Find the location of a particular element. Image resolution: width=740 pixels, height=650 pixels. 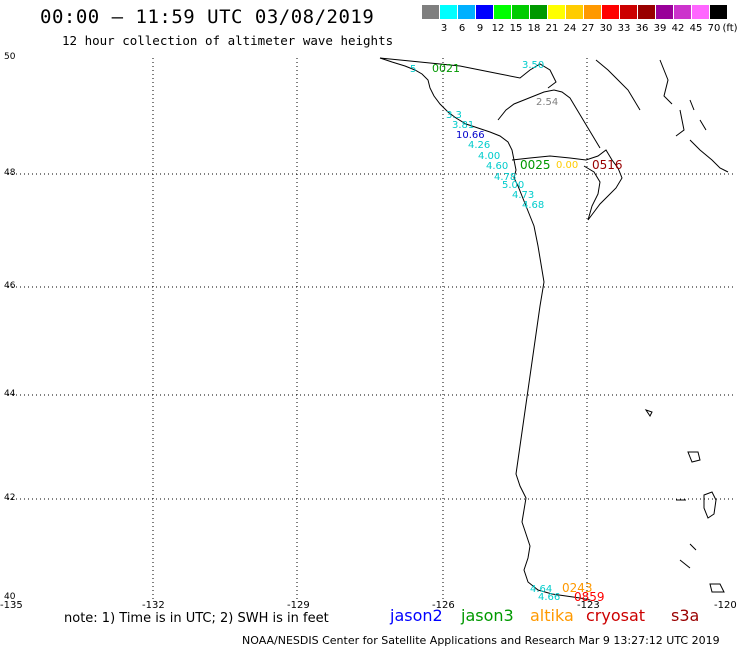

lon-label-120: -120 is located at coordinates (725, 605).